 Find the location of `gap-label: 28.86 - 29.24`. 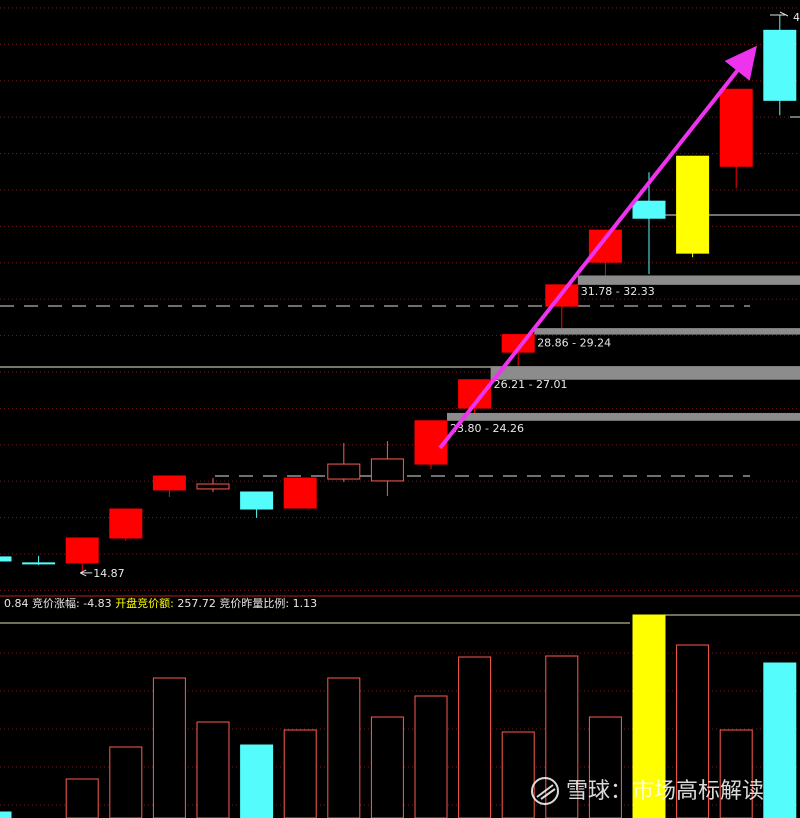

gap-label: 28.86 - 29.24 is located at coordinates (574, 342).